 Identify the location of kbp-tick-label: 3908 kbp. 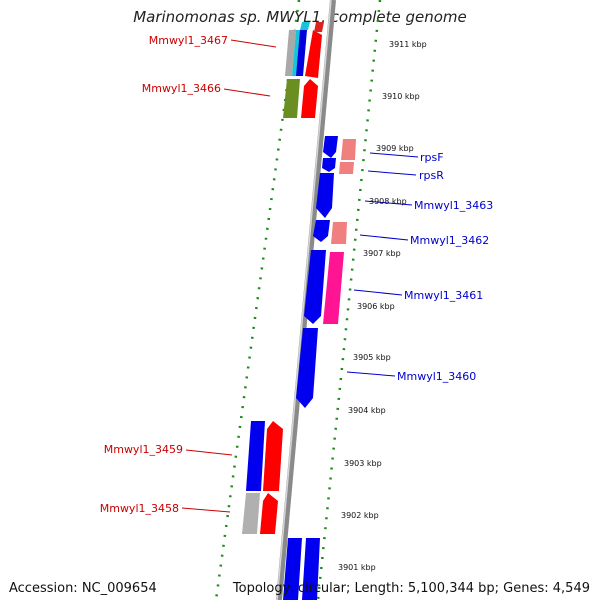
(388, 201).